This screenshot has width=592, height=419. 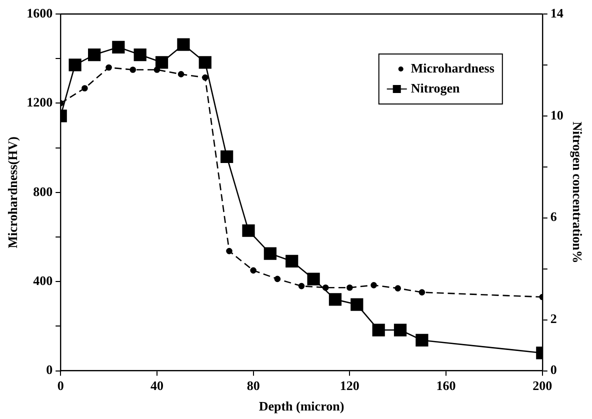 I want to click on y2-axis-title: Nitrogen concentration%, so click(x=577, y=193).